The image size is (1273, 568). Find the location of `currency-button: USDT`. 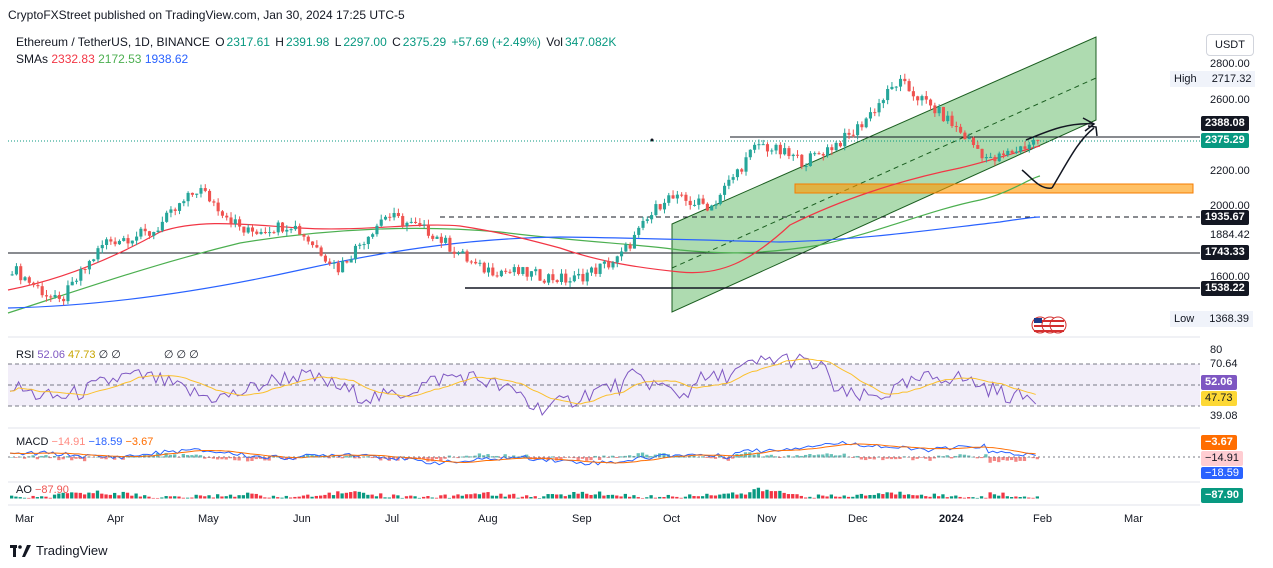

currency-button: USDT is located at coordinates (1230, 45).